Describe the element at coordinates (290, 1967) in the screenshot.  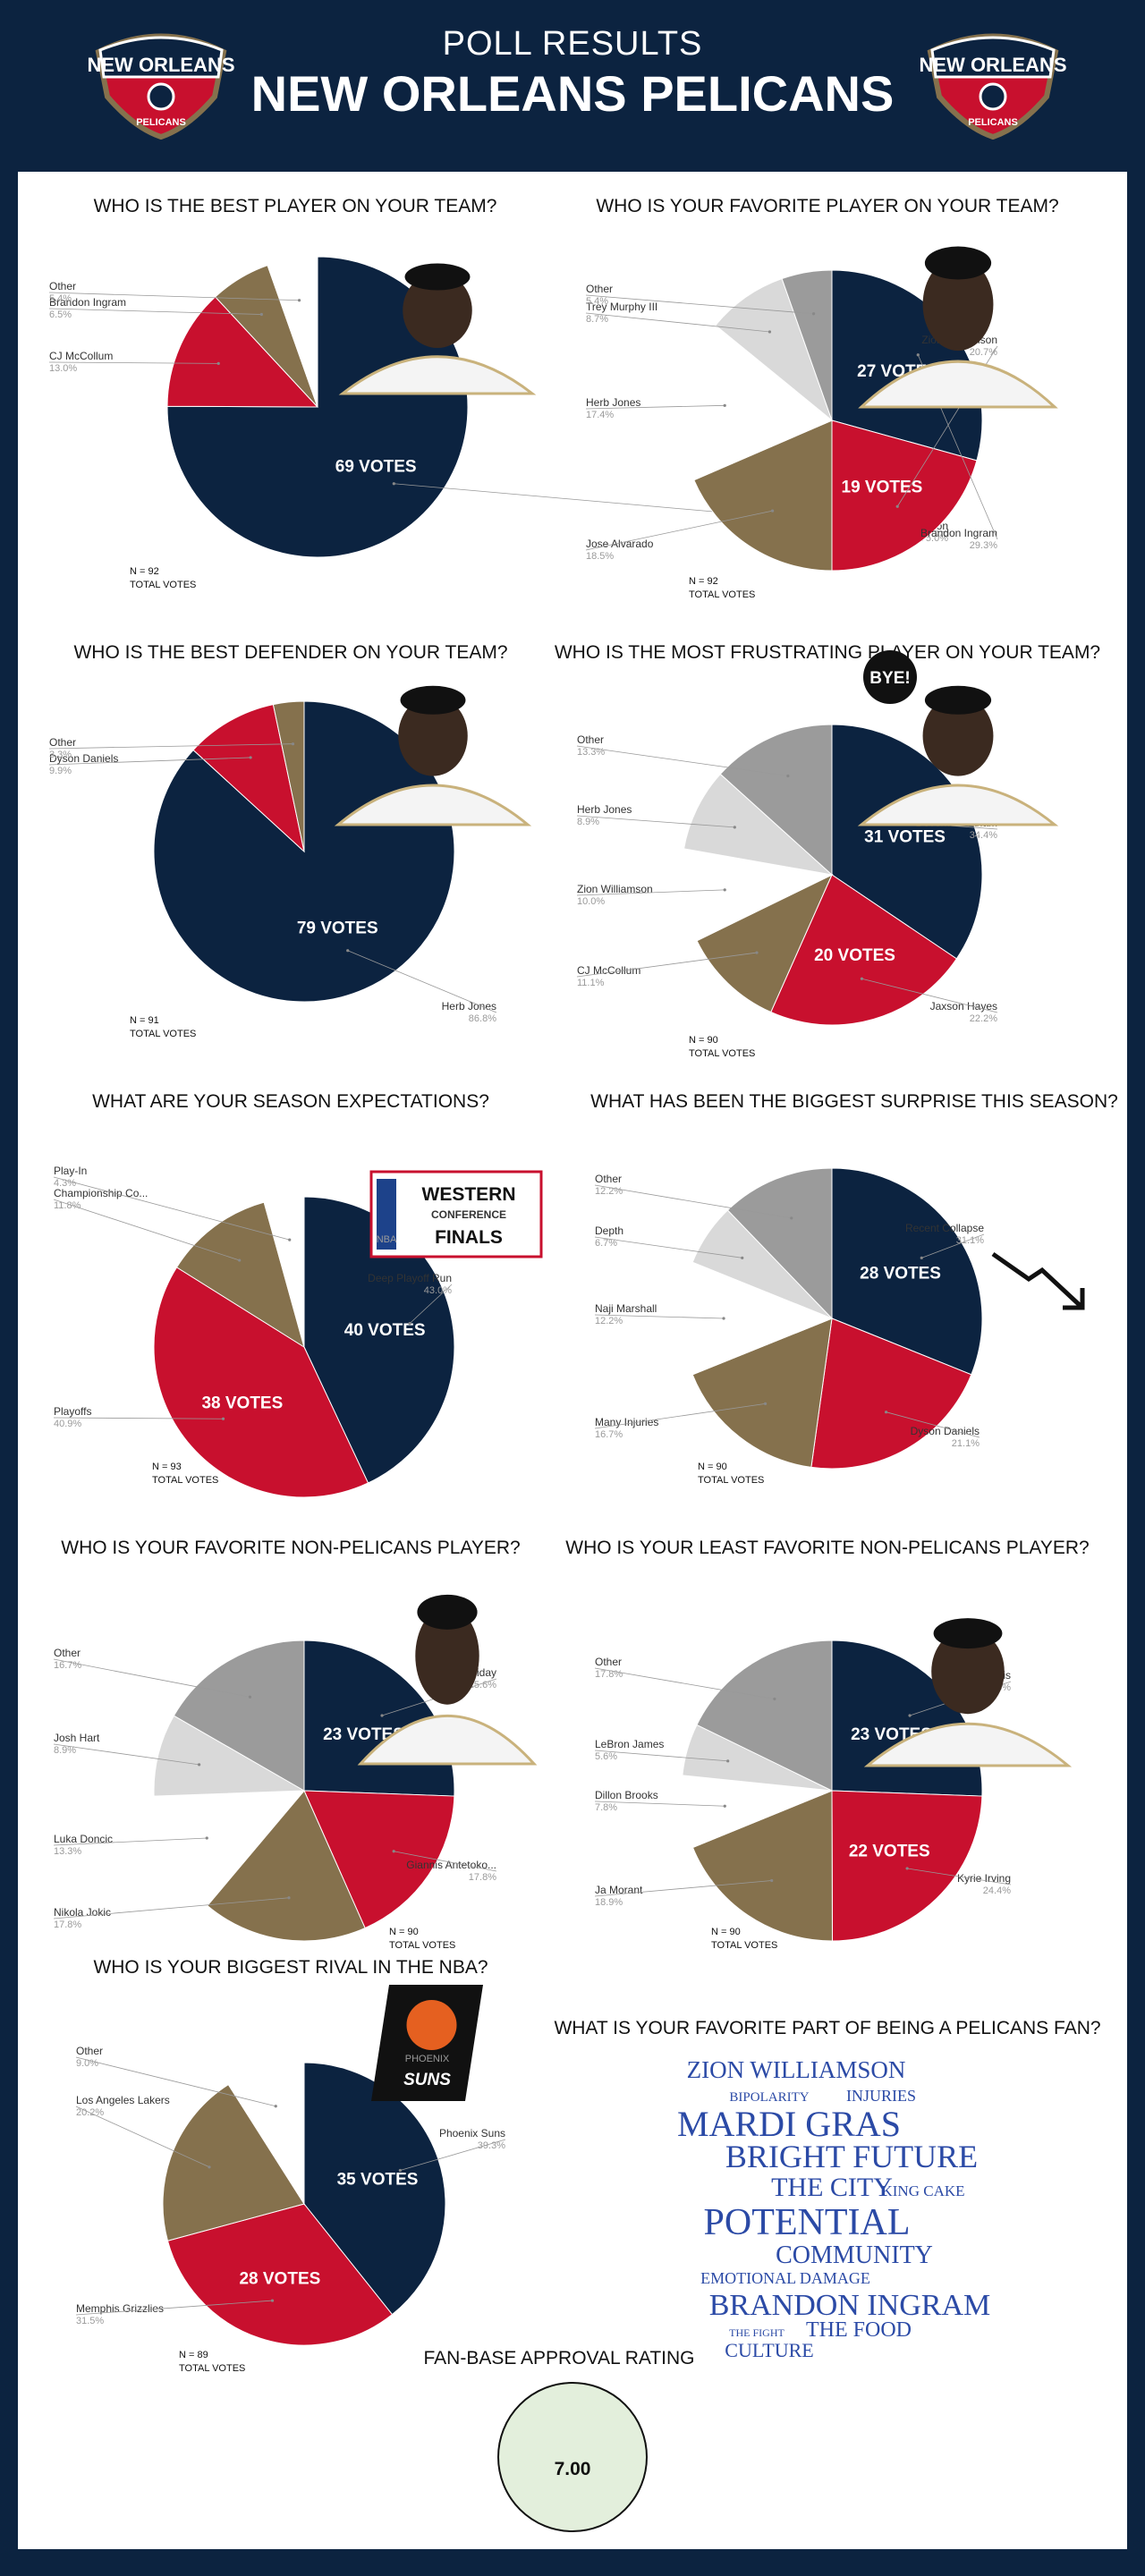
I see `chart-title: WHO IS YOUR BIGGEST RIVAL IN THE NBA?` at that location.